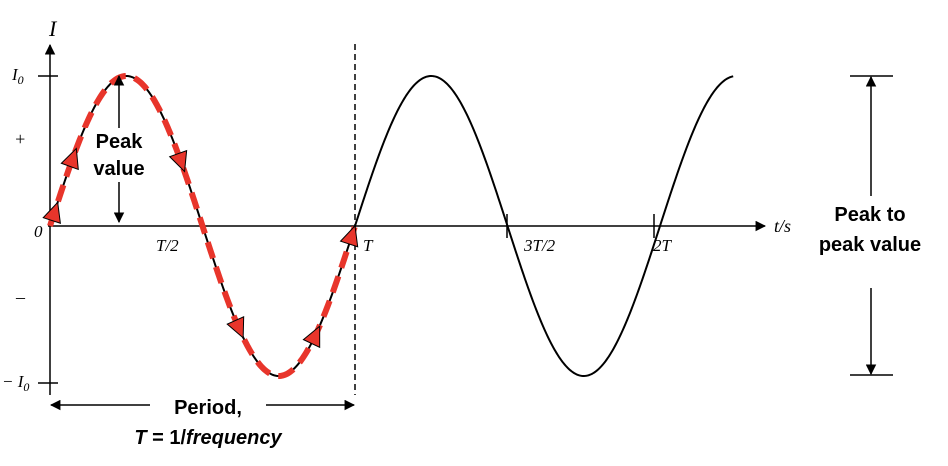  Describe the element at coordinates (208, 438) in the screenshot. I see `period-label-2: T = 1/frequency` at that location.